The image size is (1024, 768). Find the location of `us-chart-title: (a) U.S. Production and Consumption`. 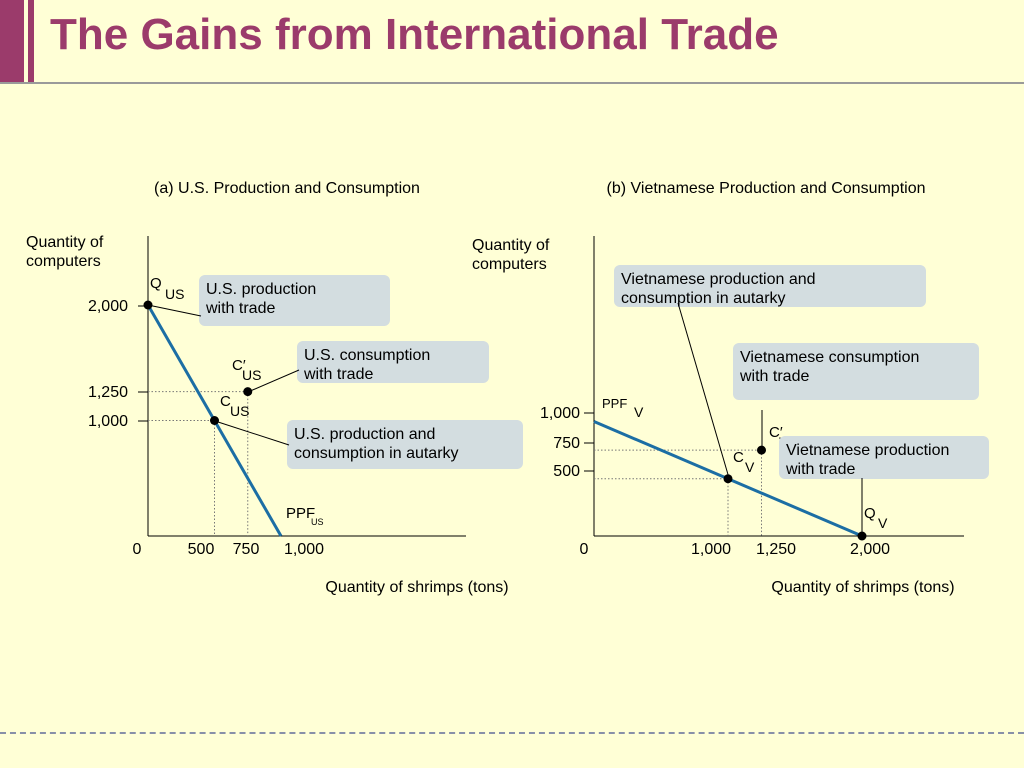

us-chart-title: (a) U.S. Production and Consumption is located at coordinates (287, 188).